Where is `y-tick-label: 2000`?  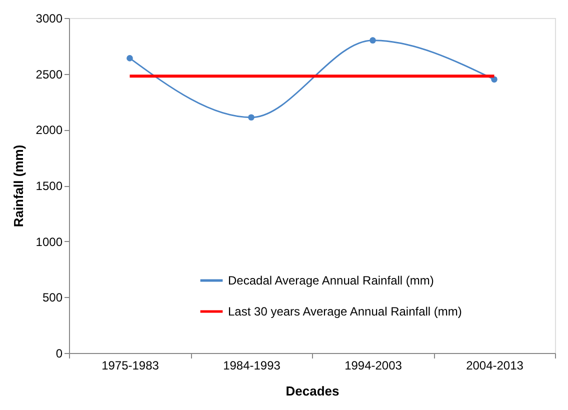
y-tick-label: 2000 is located at coordinates (49, 130).